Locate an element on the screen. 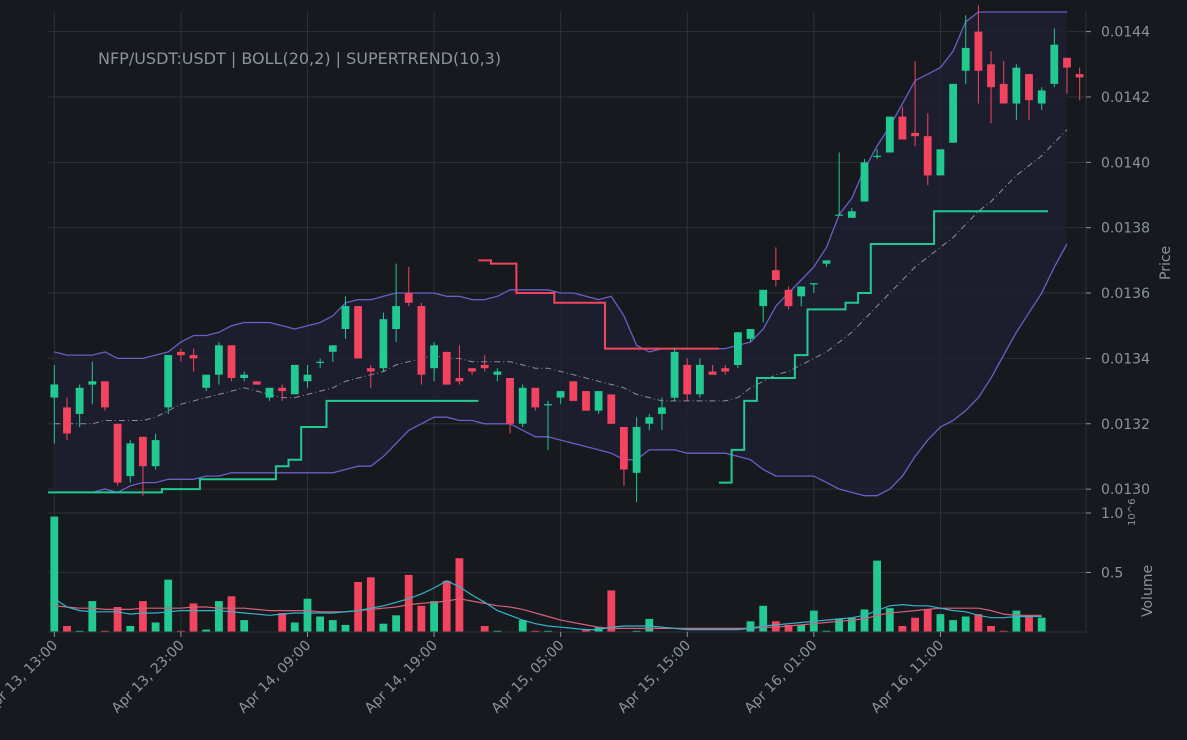 Image resolution: width=1187 pixels, height=740 pixels. price-tick-label: 0.0130 is located at coordinates (1125, 490).